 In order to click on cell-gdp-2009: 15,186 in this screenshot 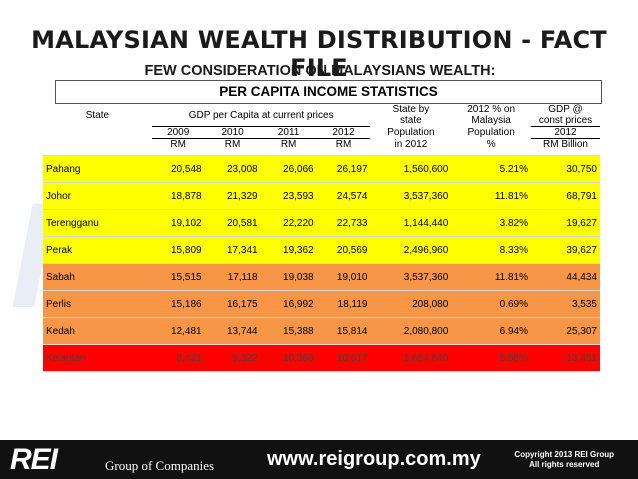, I will do `click(178, 304)`.